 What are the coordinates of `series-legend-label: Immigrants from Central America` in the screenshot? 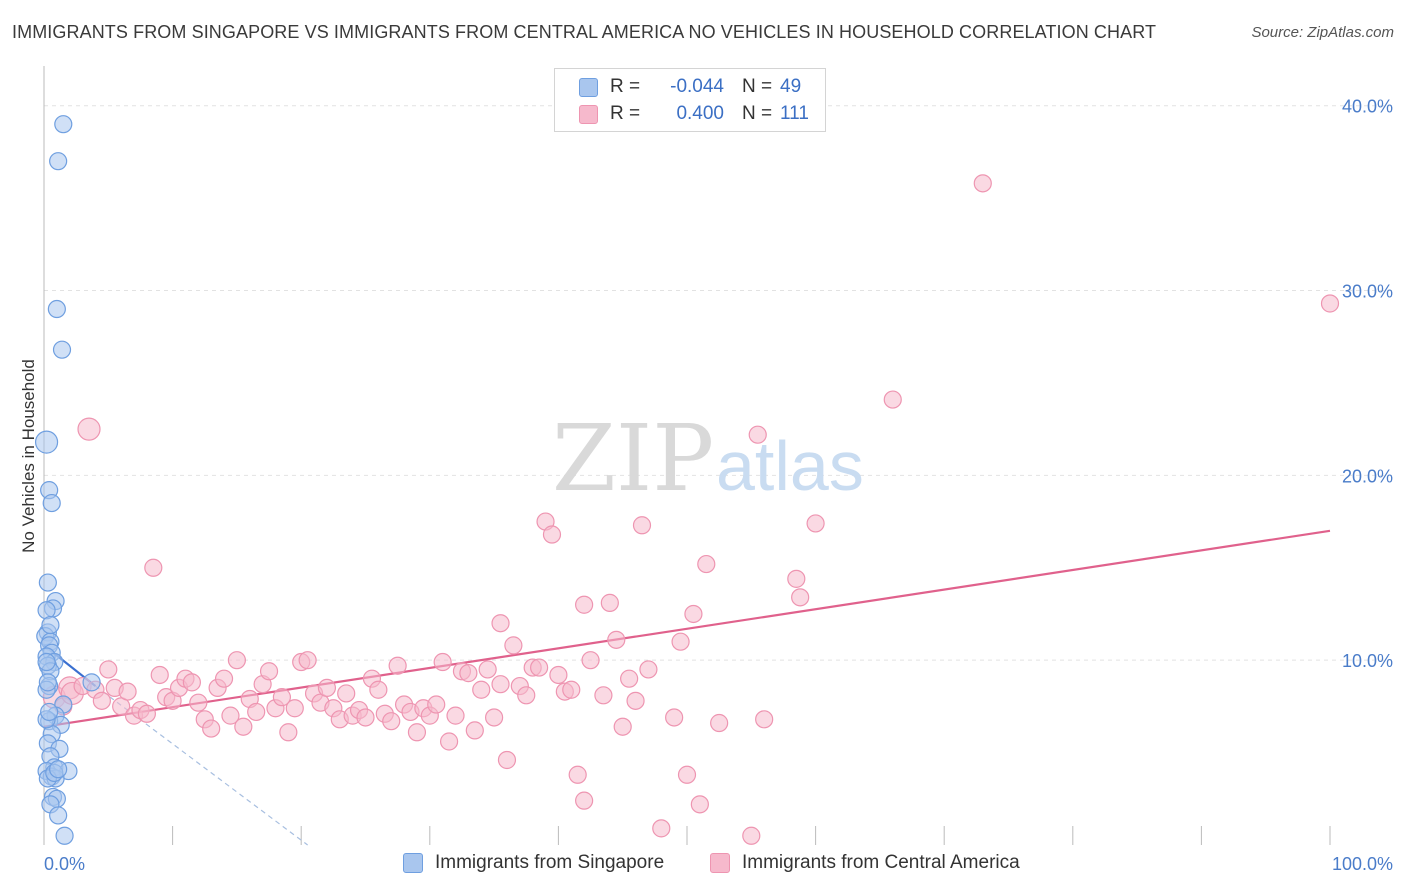 It's located at (881, 862).